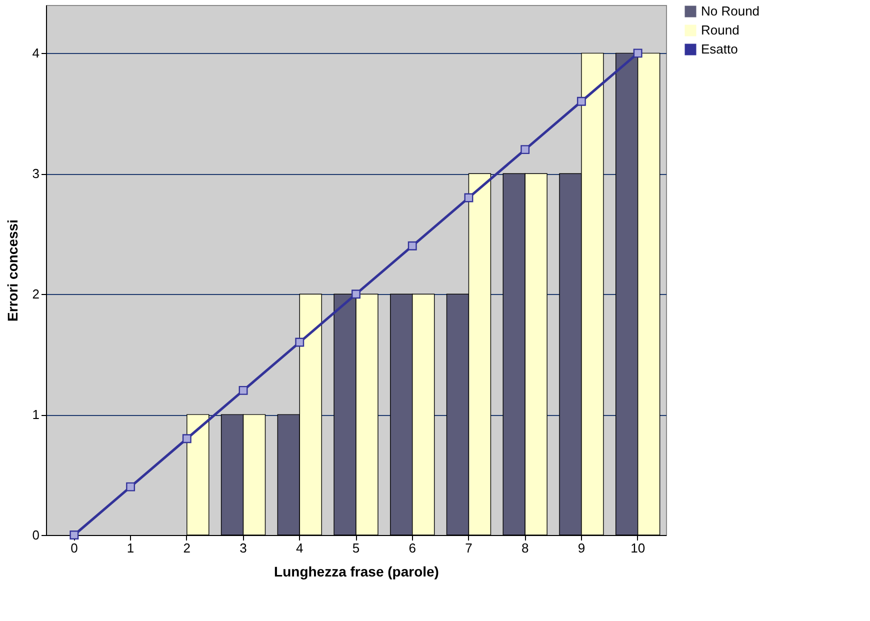  I want to click on y-tick-label: 4, so click(36, 53).